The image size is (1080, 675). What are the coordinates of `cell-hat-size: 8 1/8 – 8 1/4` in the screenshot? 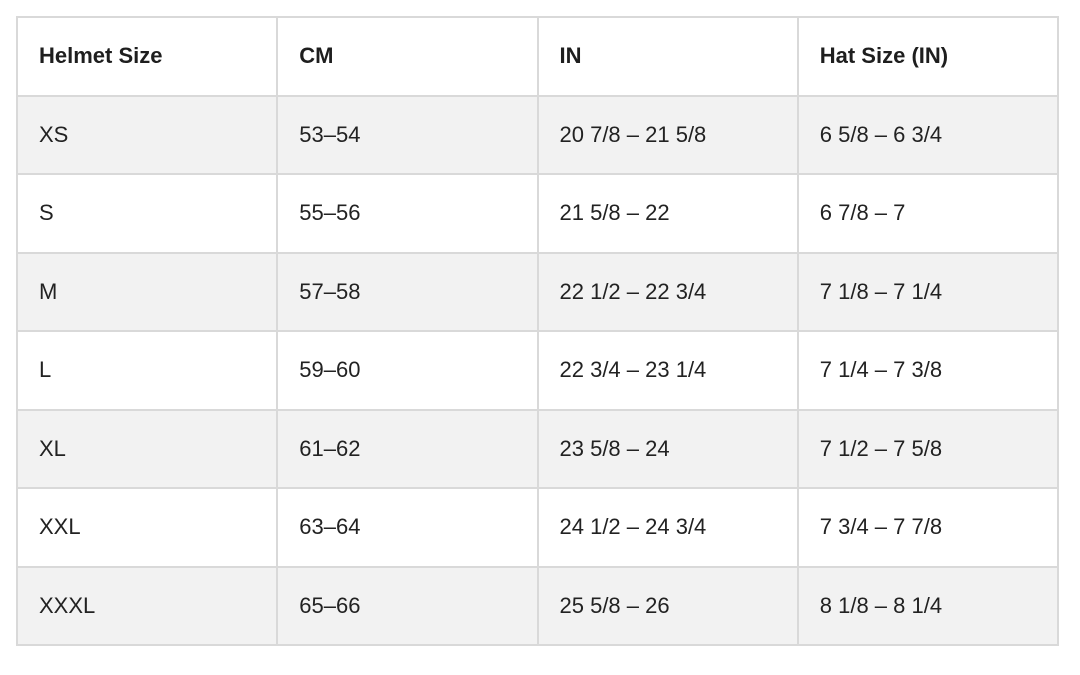 It's located at (928, 605).